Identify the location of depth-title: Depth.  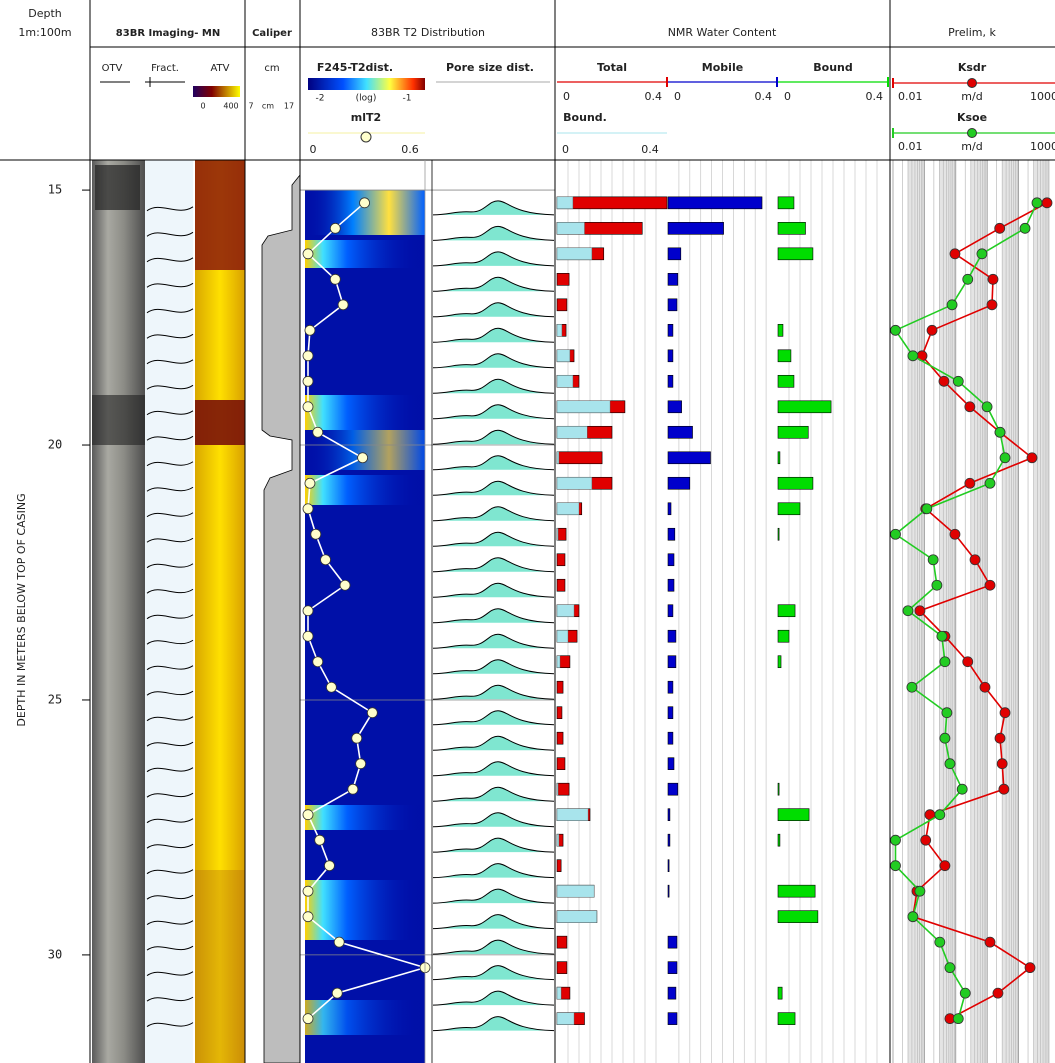
(45, 13).